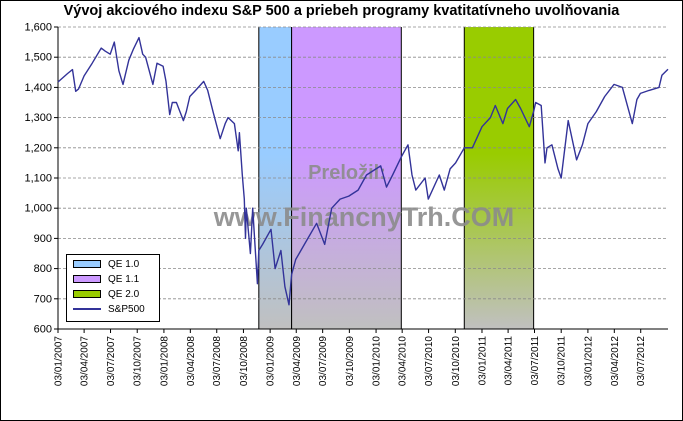  Describe the element at coordinates (244, 361) in the screenshot. I see `x-tick-label: 03/10/2008` at that location.